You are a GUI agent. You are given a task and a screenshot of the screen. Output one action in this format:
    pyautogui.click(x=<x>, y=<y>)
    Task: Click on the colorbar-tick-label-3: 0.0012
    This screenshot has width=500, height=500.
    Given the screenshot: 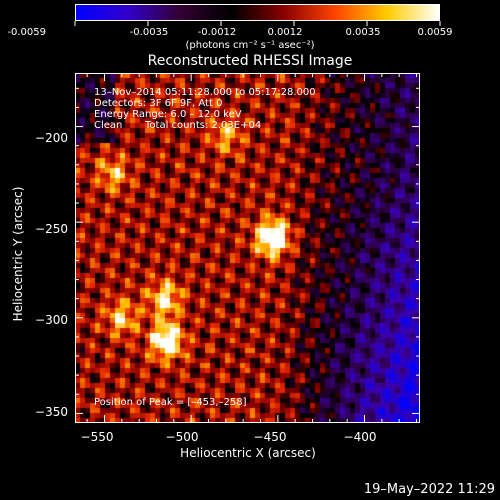 What is the action you would take?
    pyautogui.click(x=285, y=32)
    